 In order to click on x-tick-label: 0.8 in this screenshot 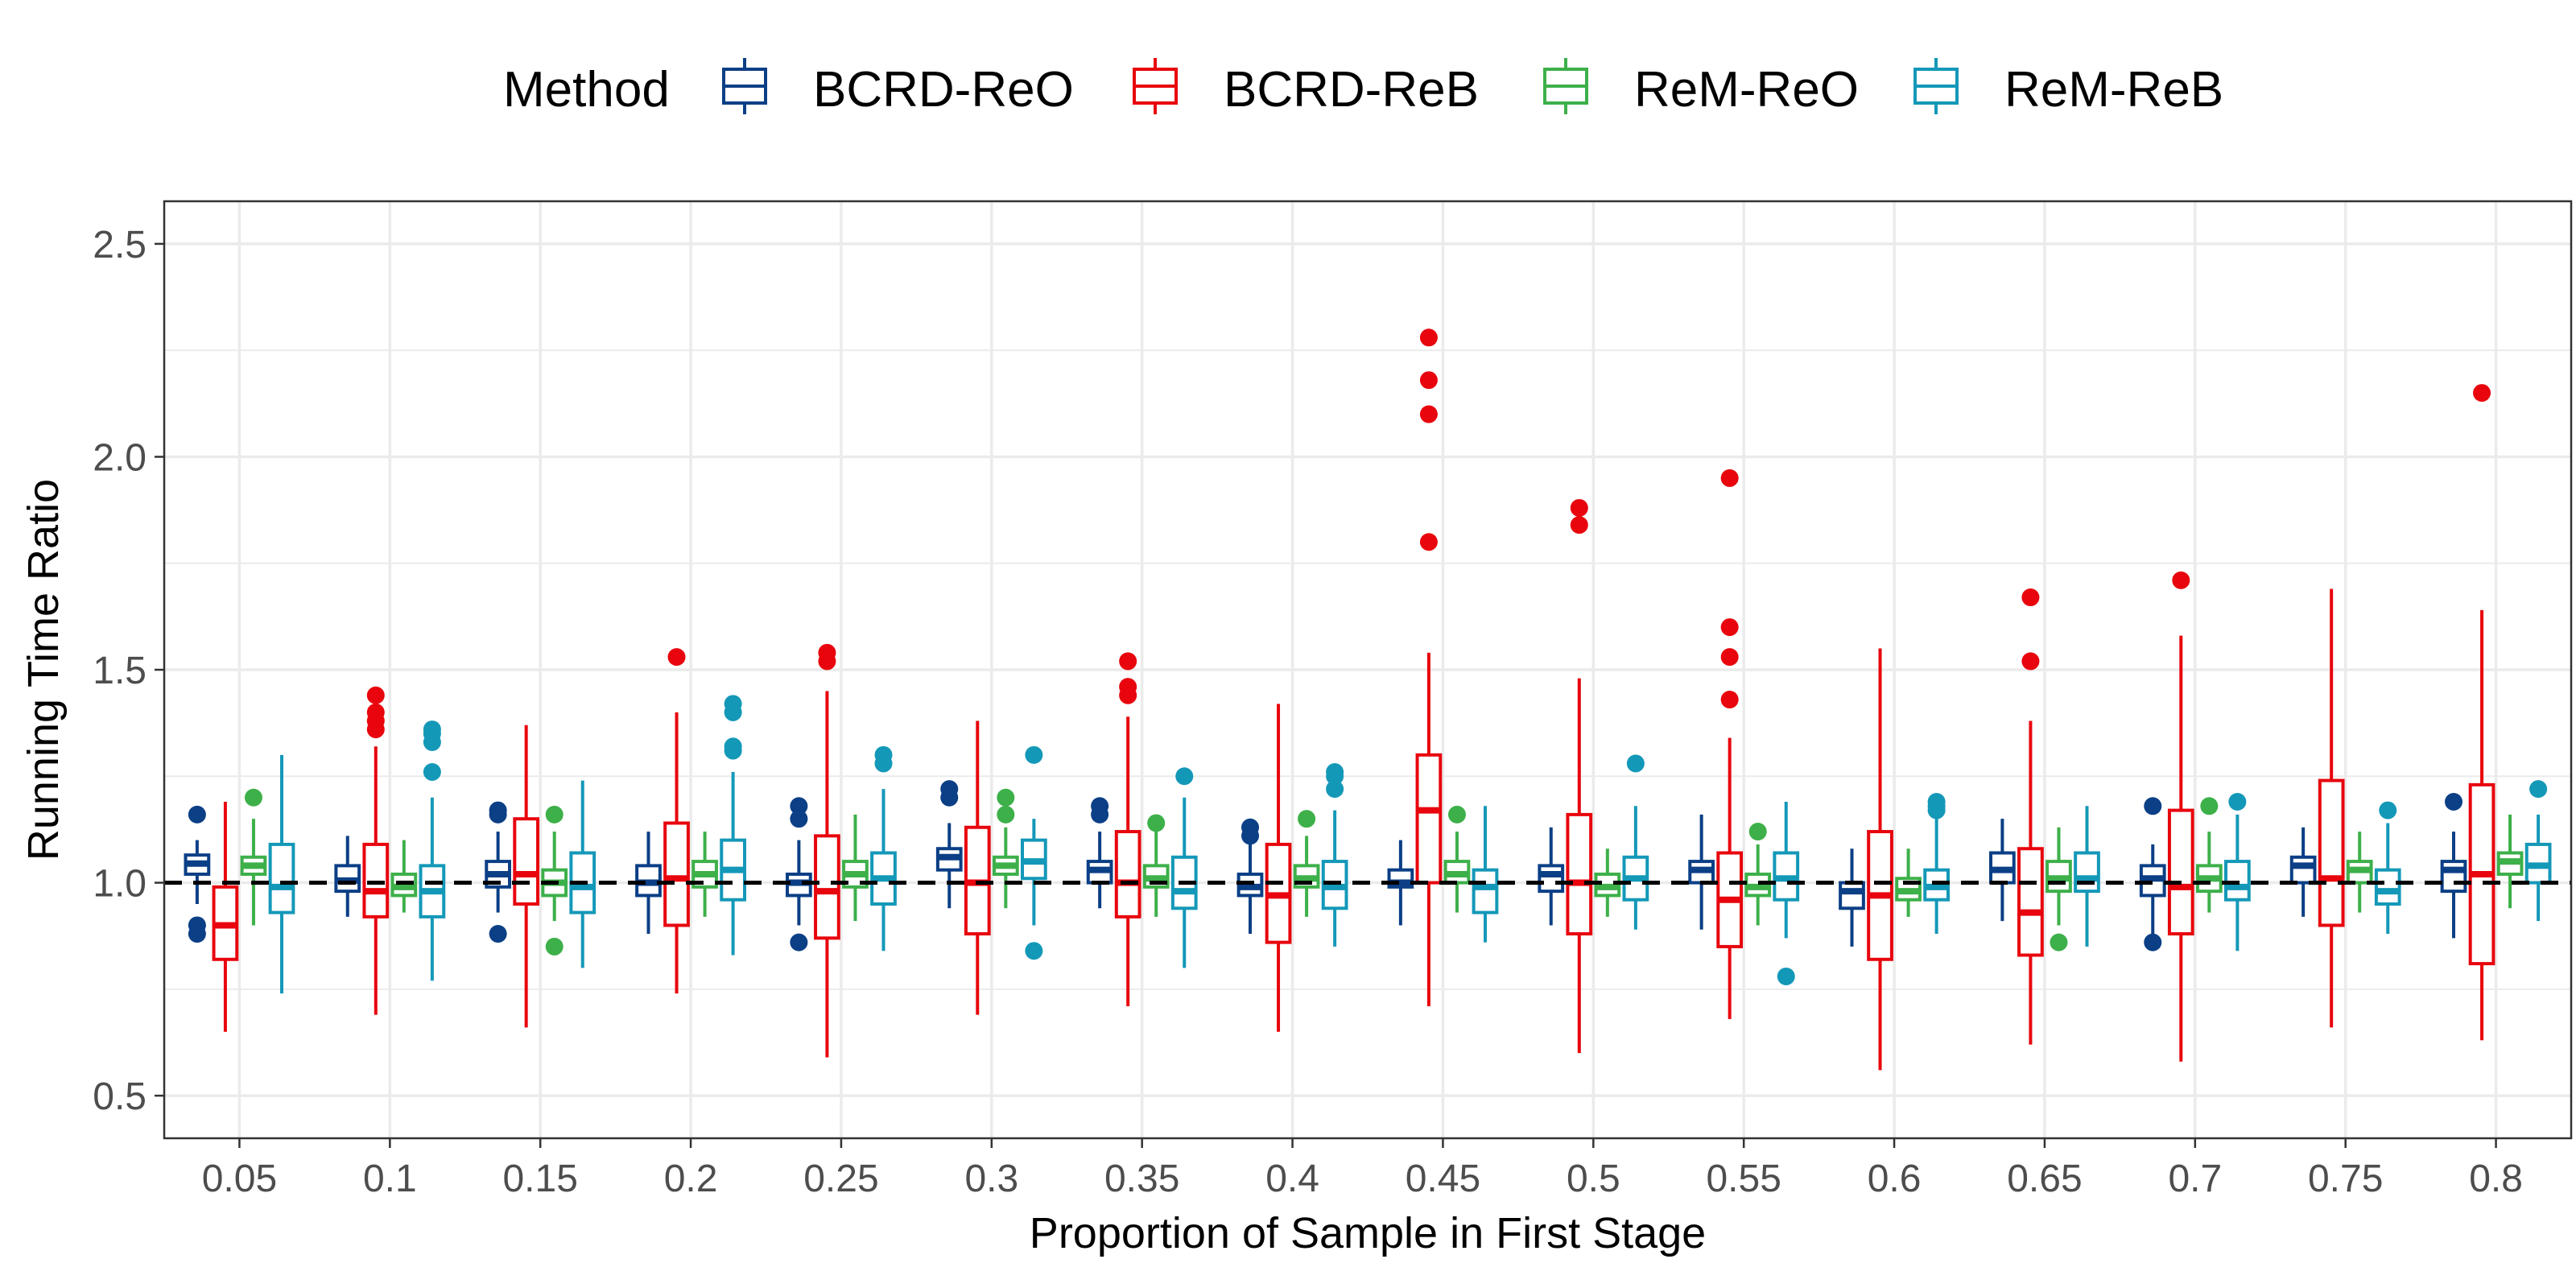, I will do `click(2496, 1179)`.